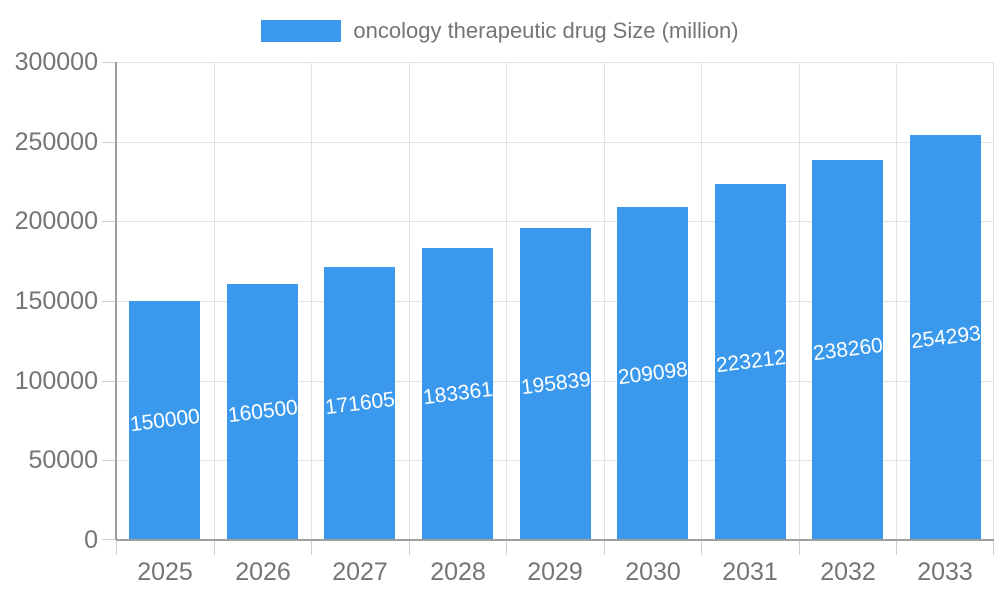  Describe the element at coordinates (555, 540) in the screenshot. I see `x-axis-line` at that location.